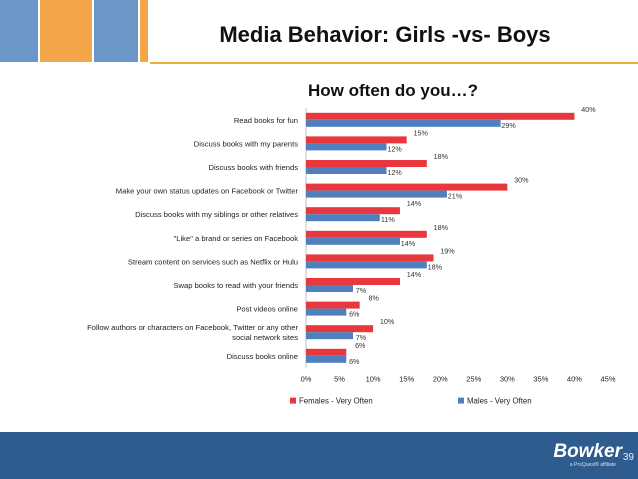 This screenshot has height=479, width=638. Describe the element at coordinates (499, 401) in the screenshot. I see `legend-label: Males - Very Often` at that location.